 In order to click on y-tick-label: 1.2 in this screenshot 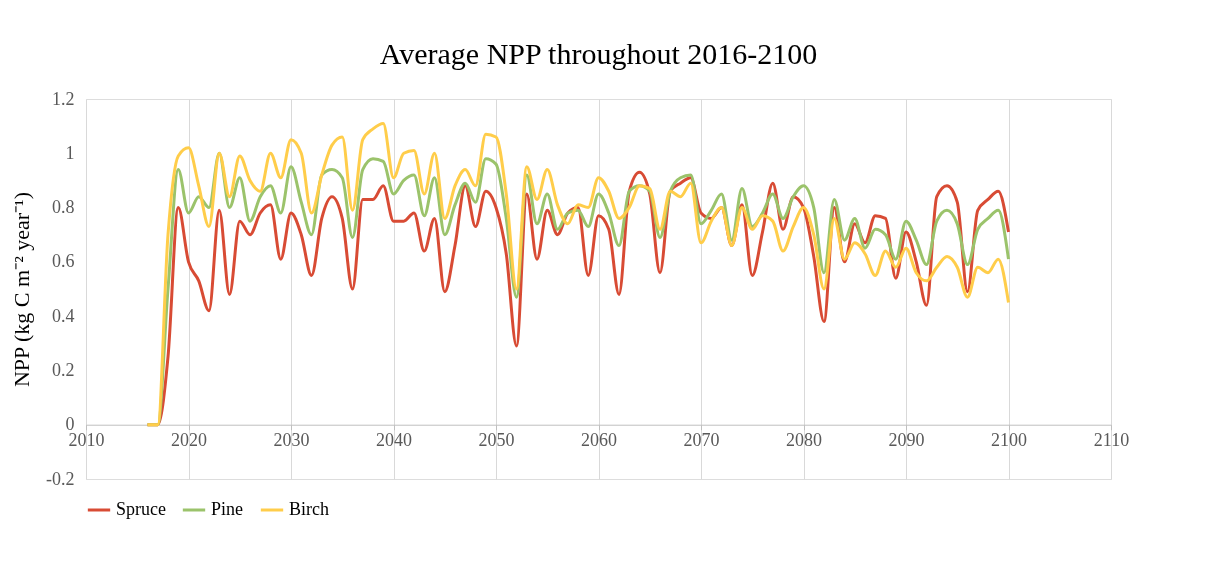, I will do `click(63, 98)`.